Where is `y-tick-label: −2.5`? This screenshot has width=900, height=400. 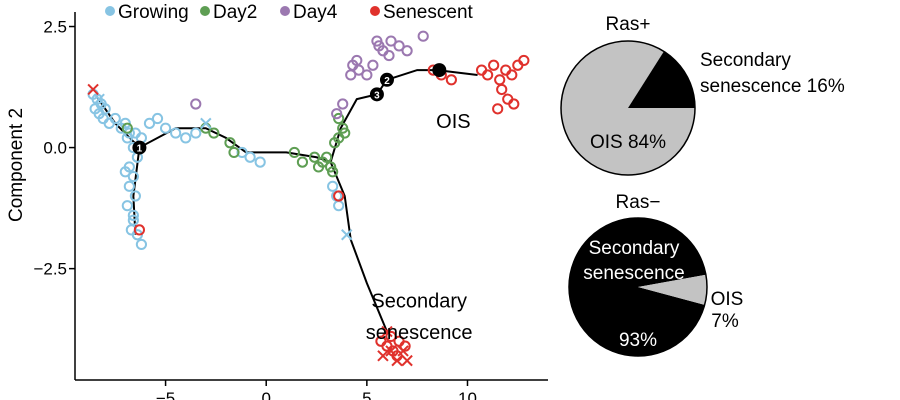
y-tick-label: −2.5 is located at coordinates (50, 269).